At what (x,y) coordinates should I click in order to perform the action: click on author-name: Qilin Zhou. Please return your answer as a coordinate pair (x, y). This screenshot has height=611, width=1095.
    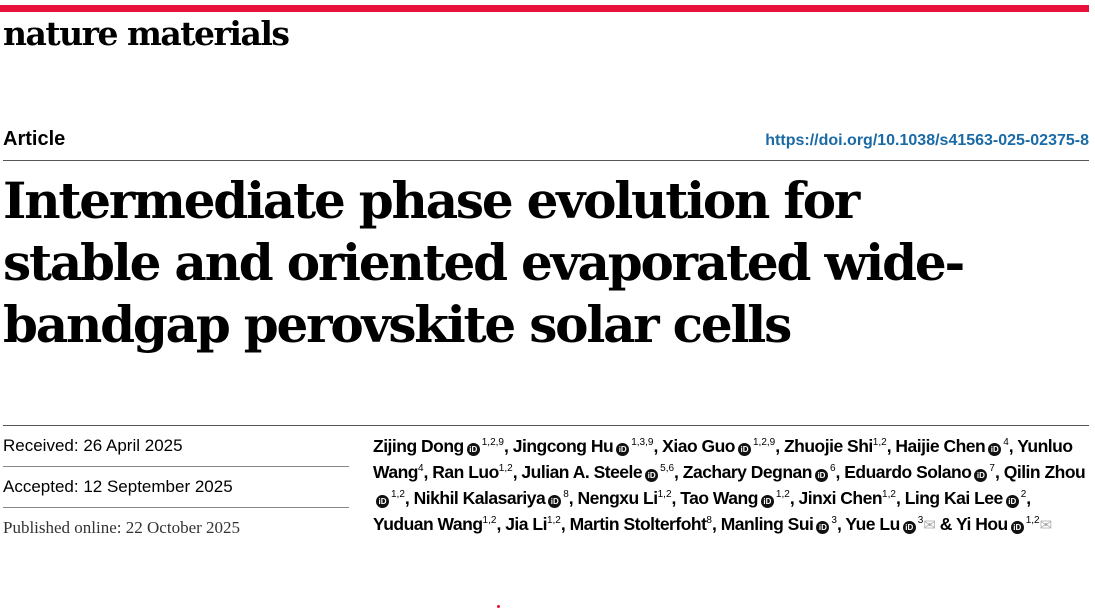
    Looking at the image, I should click on (1044, 472).